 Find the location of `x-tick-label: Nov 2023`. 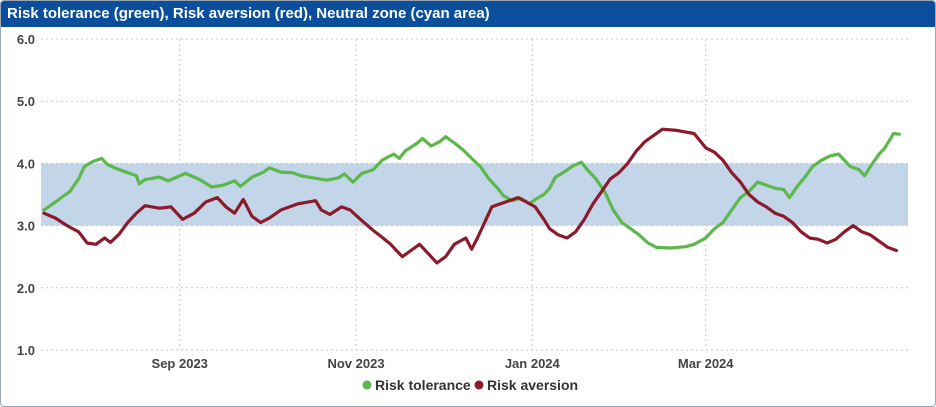

x-tick-label: Nov 2023 is located at coordinates (355, 363).